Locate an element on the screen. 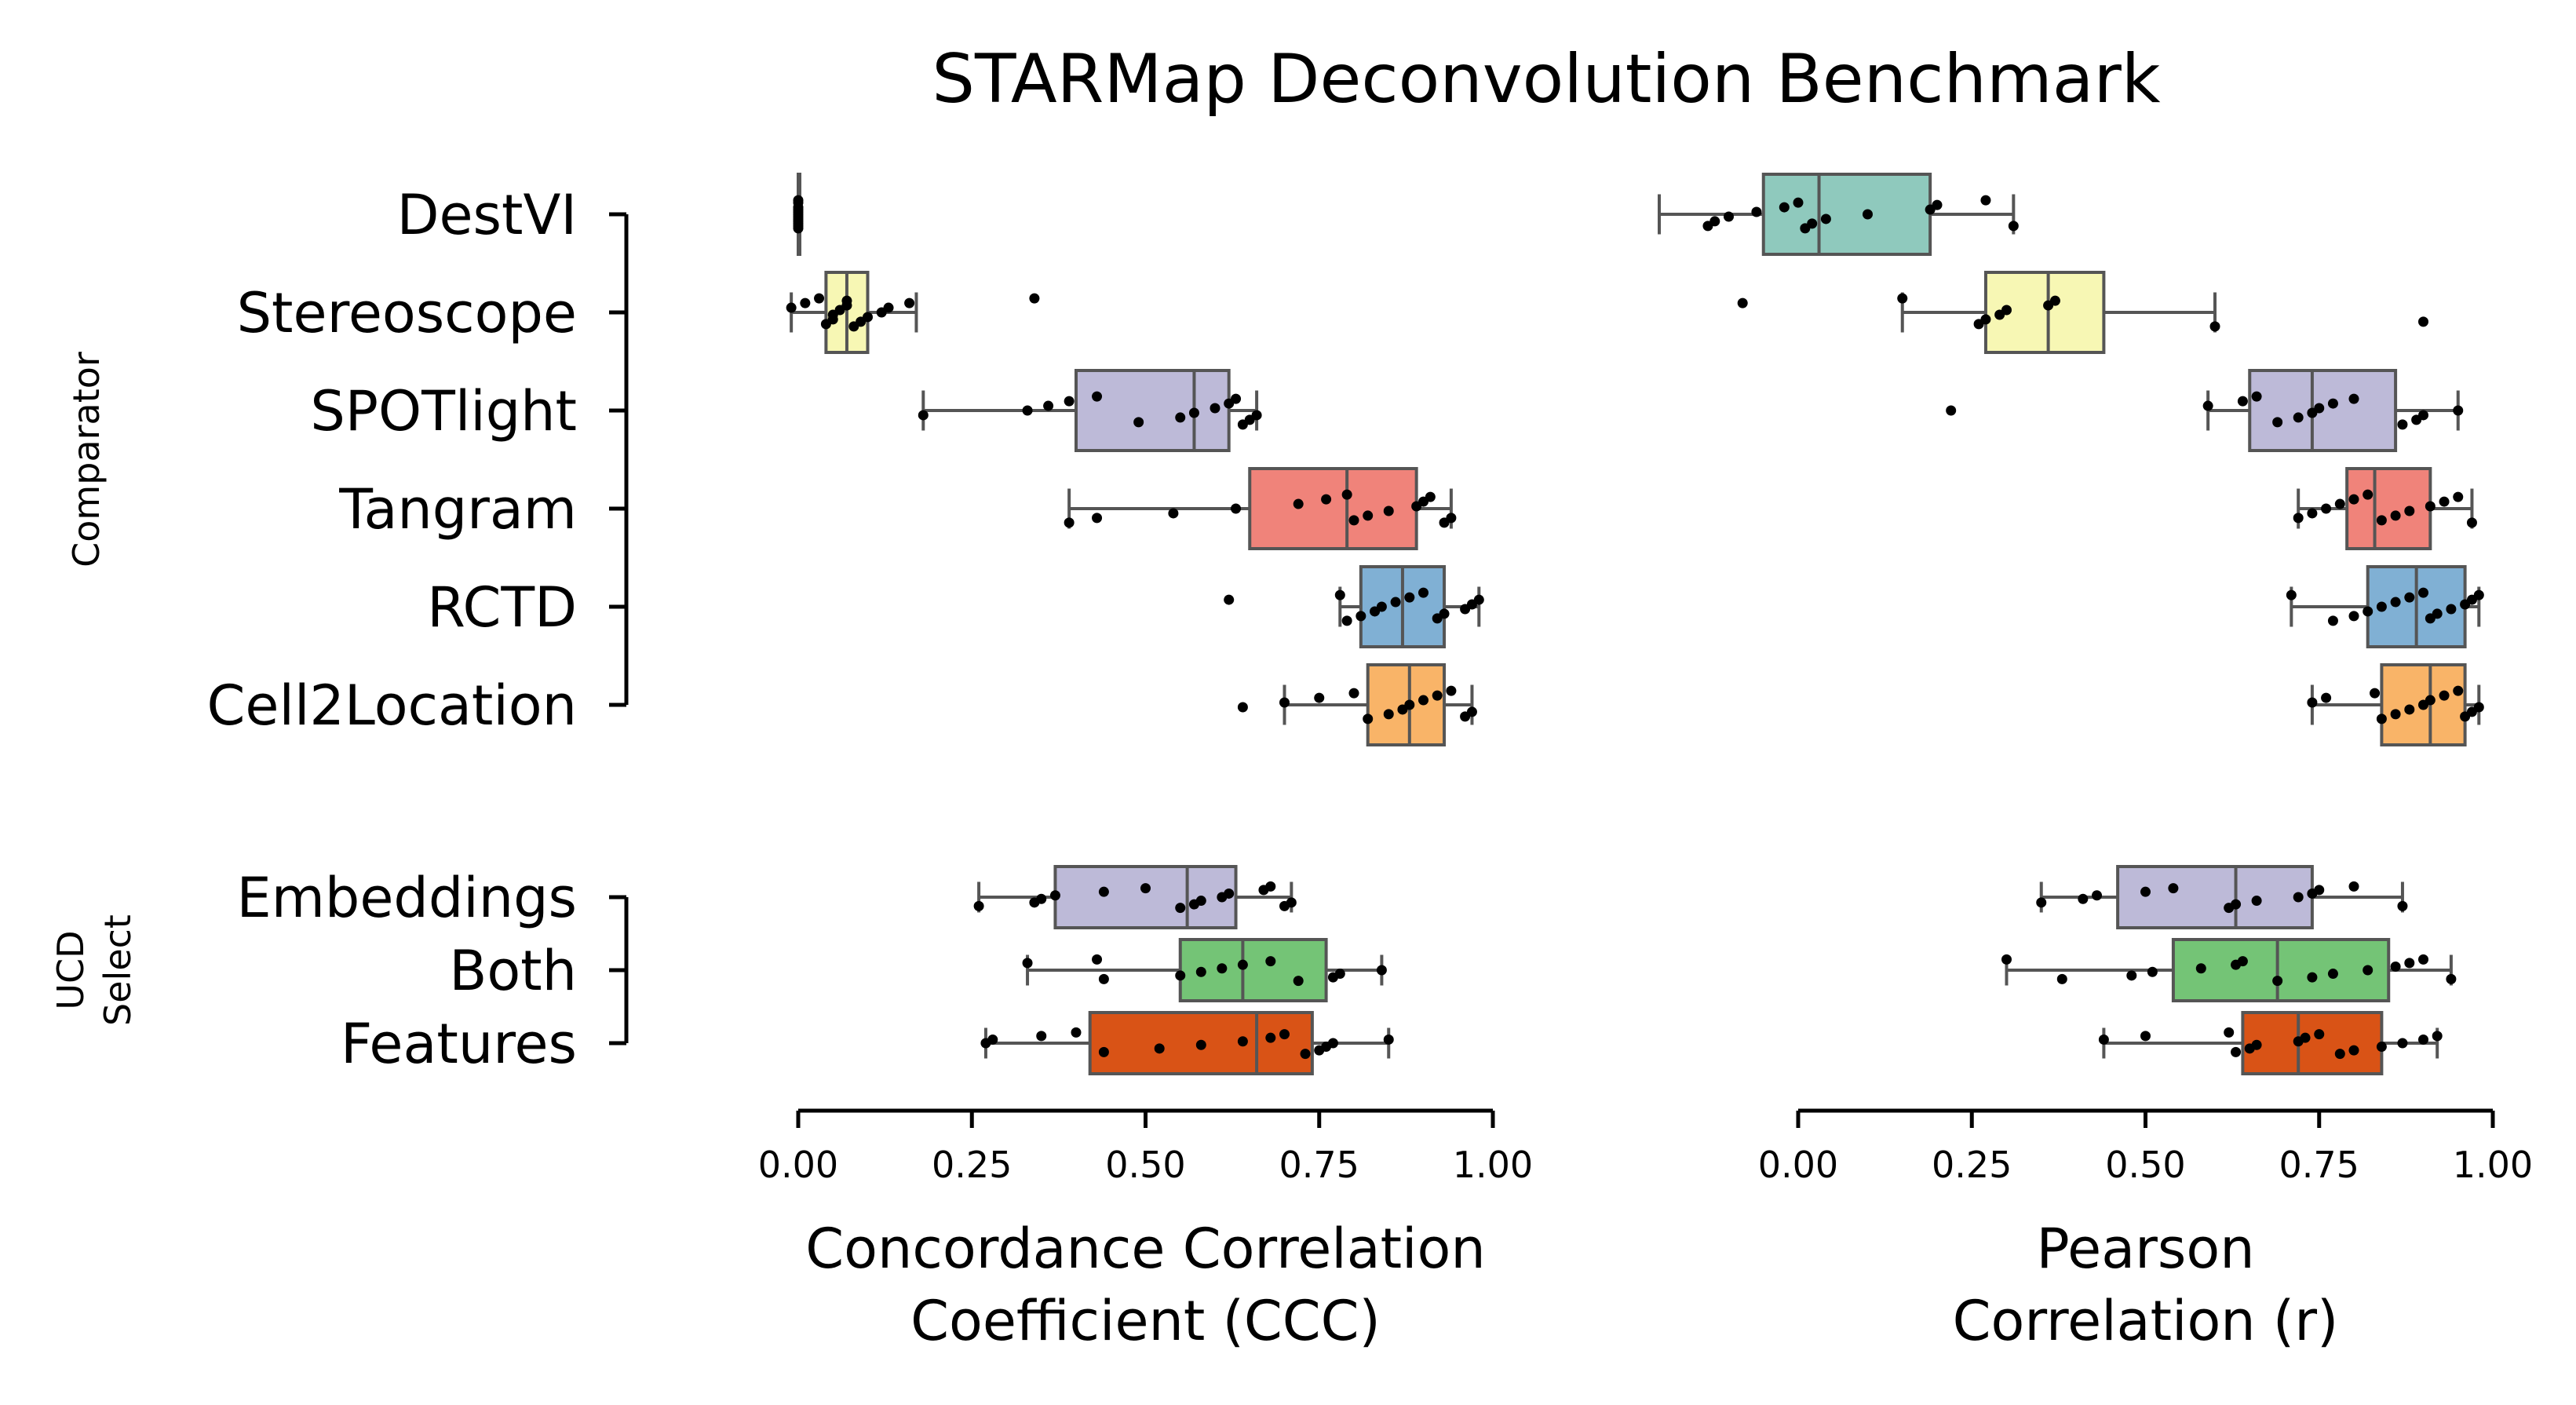  x-tick-label: 0.25 is located at coordinates (1972, 1165).